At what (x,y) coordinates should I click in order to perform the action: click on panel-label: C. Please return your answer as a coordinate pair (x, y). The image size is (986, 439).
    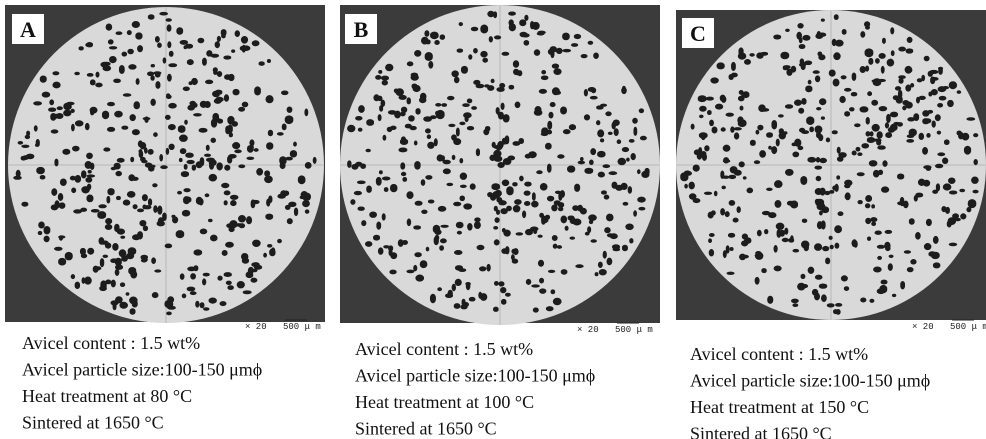
    Looking at the image, I should click on (698, 33).